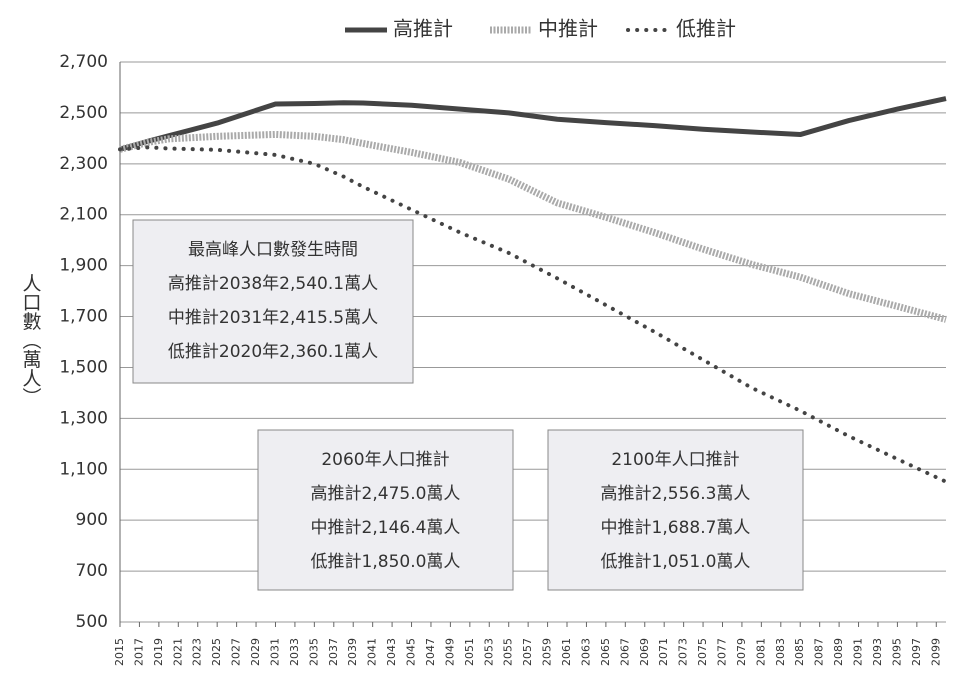 The width and height of the screenshot is (961, 677). What do you see at coordinates (566, 652) in the screenshot?
I see `x-tick-label: 2061` at bounding box center [566, 652].